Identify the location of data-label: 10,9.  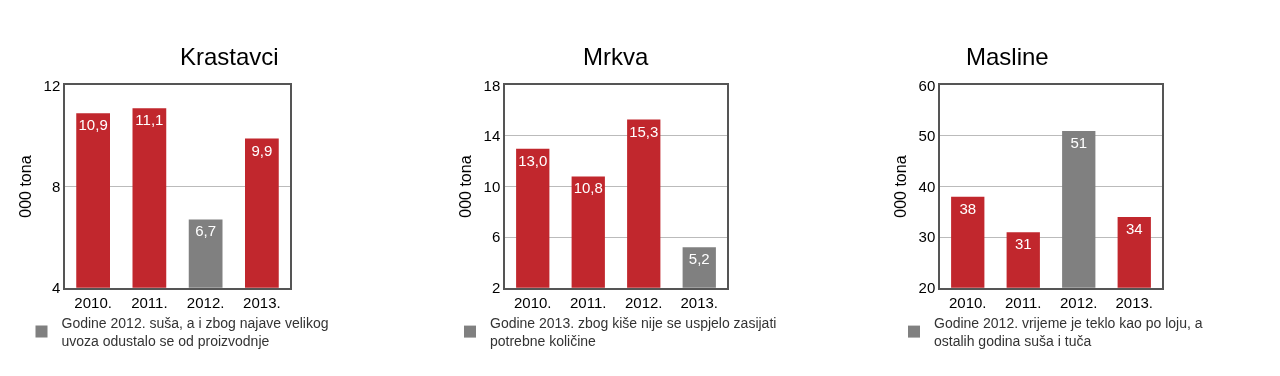
(93, 125).